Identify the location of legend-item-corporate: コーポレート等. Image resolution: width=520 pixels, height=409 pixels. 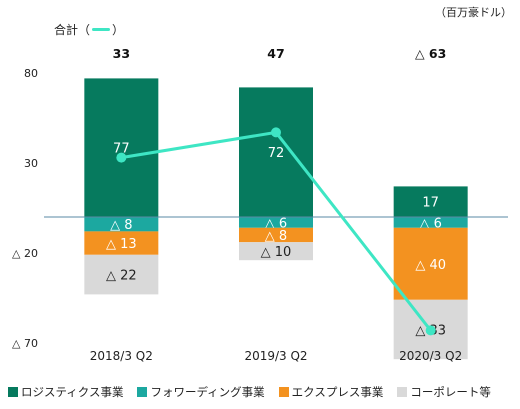
(444, 392).